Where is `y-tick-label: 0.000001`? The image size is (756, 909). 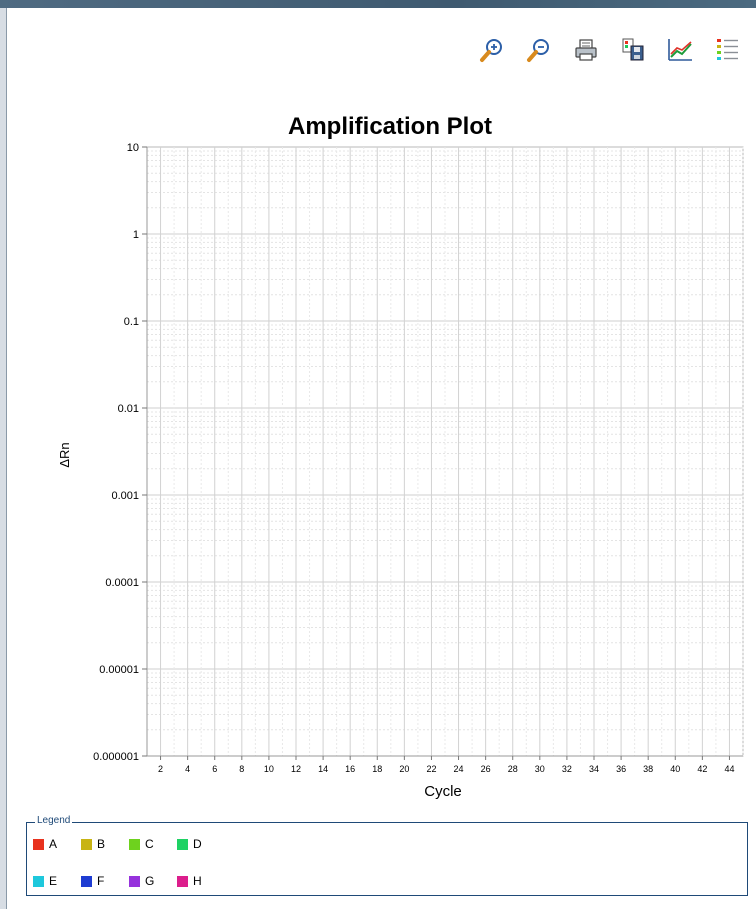 y-tick-label: 0.000001 is located at coordinates (116, 757).